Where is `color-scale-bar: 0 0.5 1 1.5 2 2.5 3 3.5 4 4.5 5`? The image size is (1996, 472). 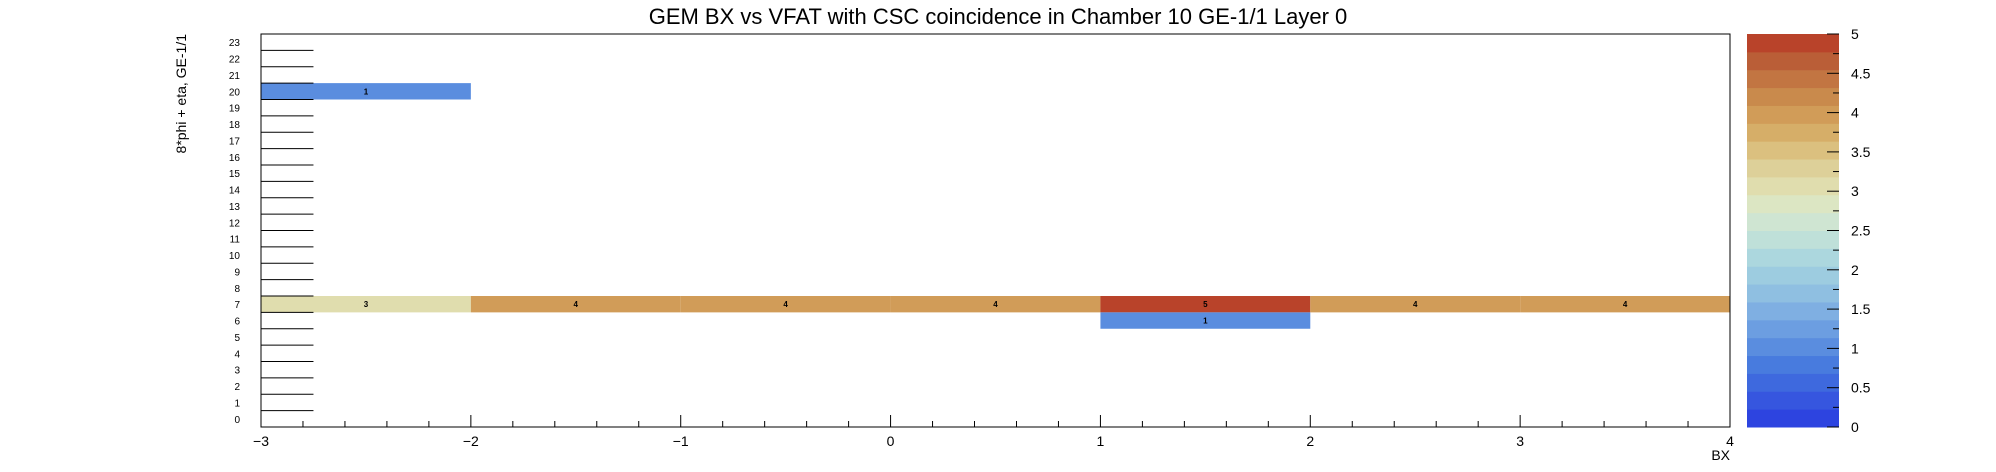 color-scale-bar: 0 0.5 1 1.5 2 2.5 3 3.5 4 4.5 5 is located at coordinates (1809, 230).